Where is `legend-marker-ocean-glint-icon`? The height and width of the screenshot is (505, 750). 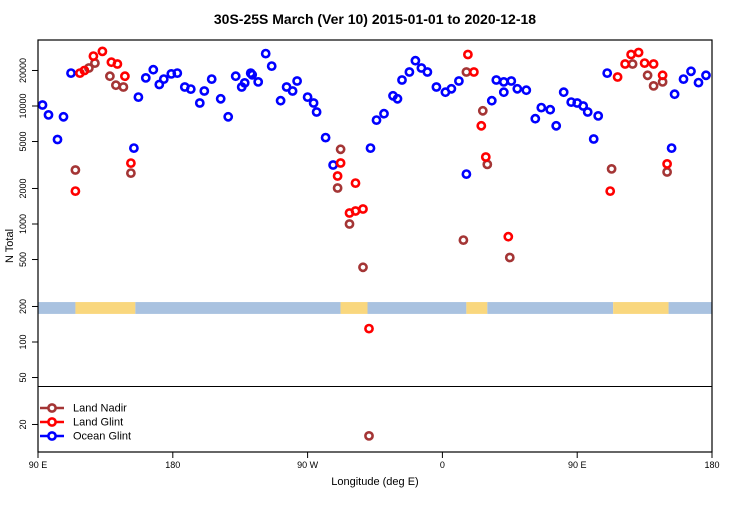 legend-marker-ocean-glint-icon is located at coordinates (52, 436).